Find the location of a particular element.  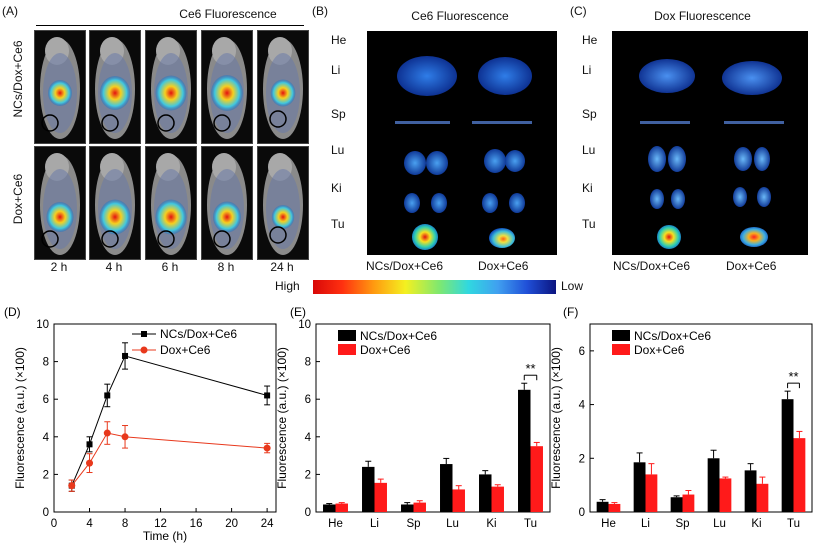

time-label: 4 h is located at coordinates (114, 267).